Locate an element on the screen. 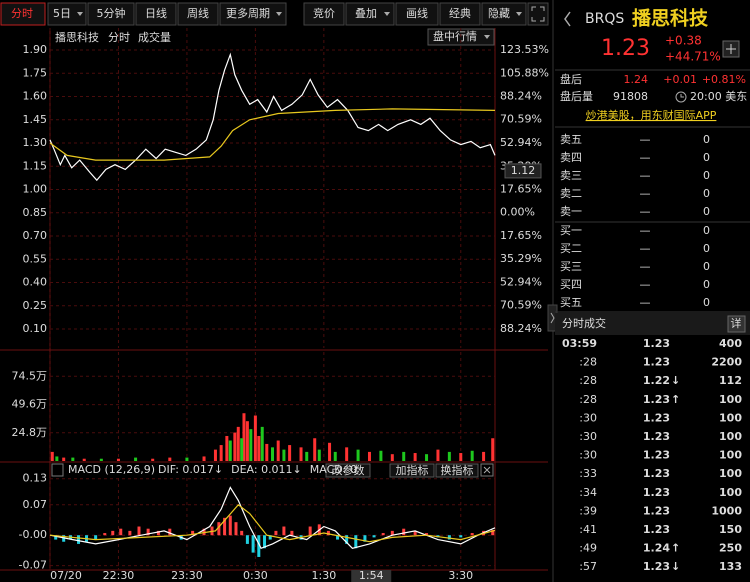 The image size is (750, 582). indicator-button-label: 改参数 is located at coordinates (348, 470).